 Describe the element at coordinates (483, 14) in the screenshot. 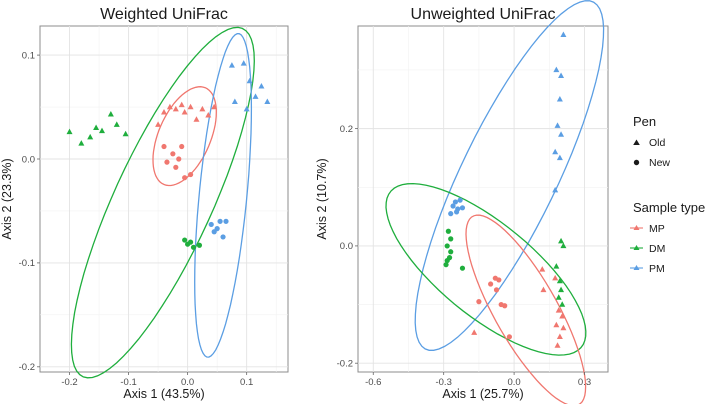

I see `unweighted-title: Unweighted UniFrac` at that location.